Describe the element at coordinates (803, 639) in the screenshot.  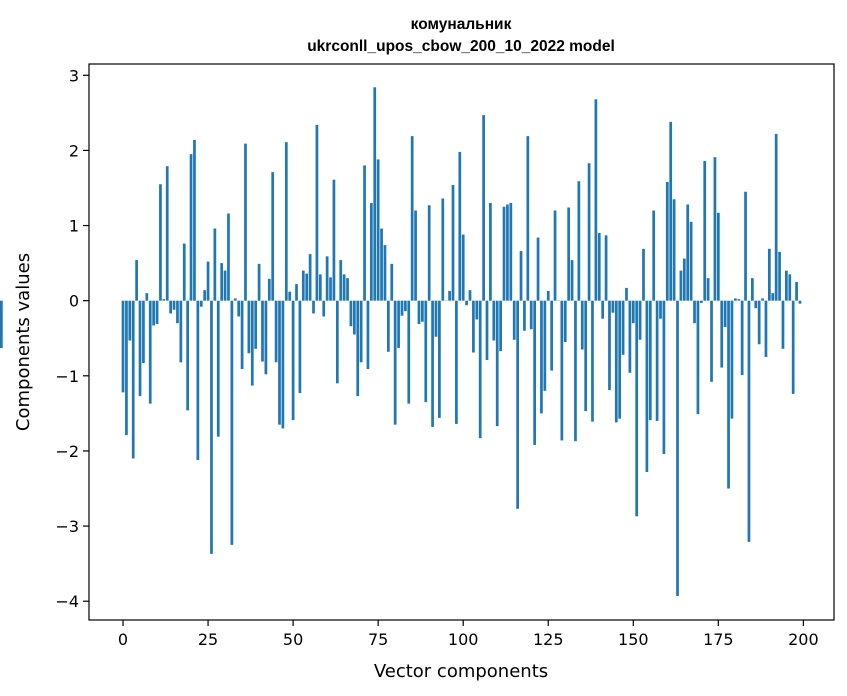
I see `x-tick-label: 200` at that location.